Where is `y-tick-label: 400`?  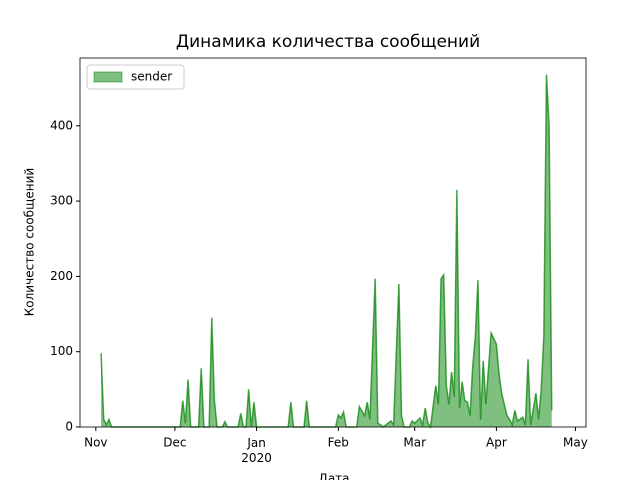
y-tick-label: 400 is located at coordinates (61, 125).